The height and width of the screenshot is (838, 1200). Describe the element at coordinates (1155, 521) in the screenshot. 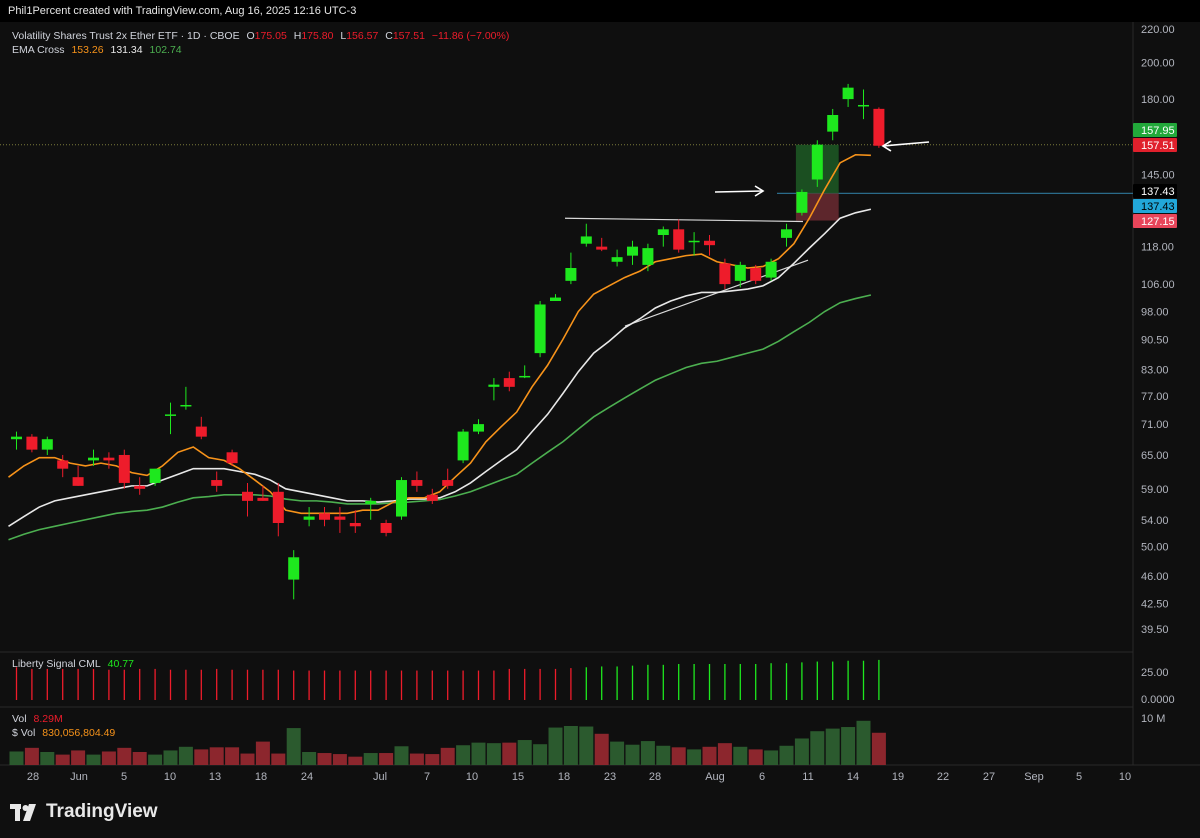

I see `y-tick-label: 54.00` at that location.